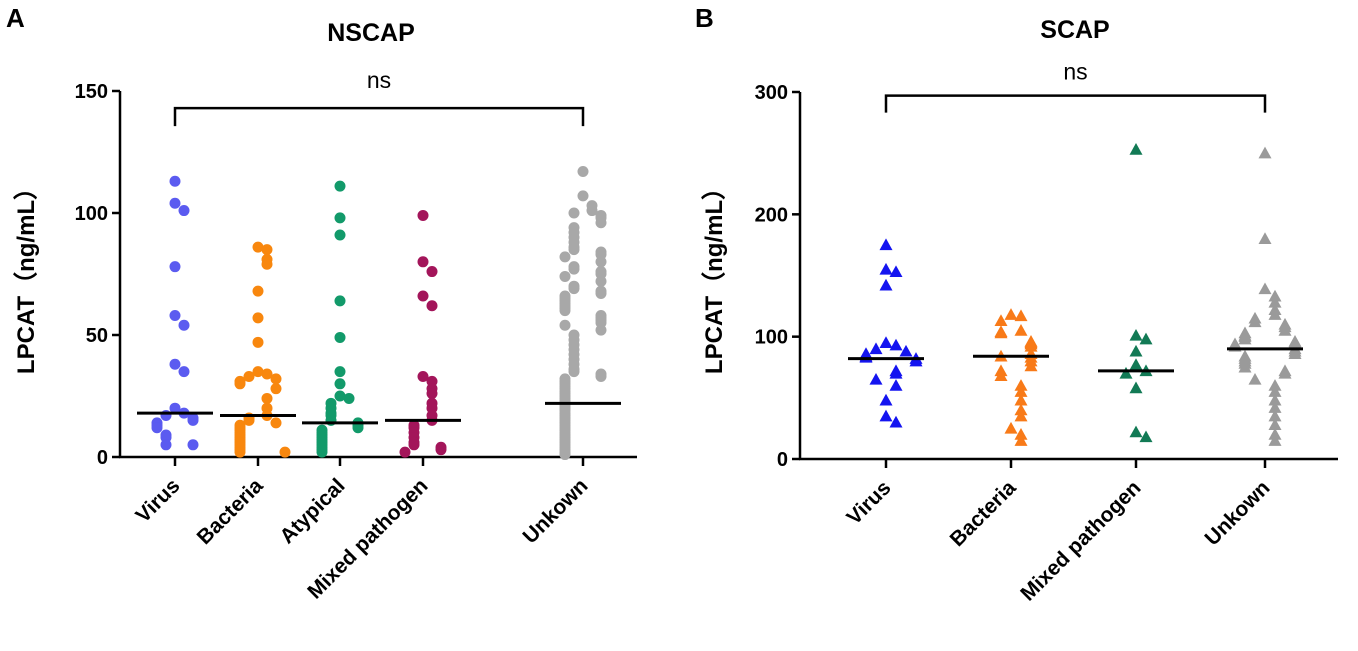 The width and height of the screenshot is (1358, 651). Describe the element at coordinates (1074, 30) in the screenshot. I see `panel-b-title: SCAP` at that location.